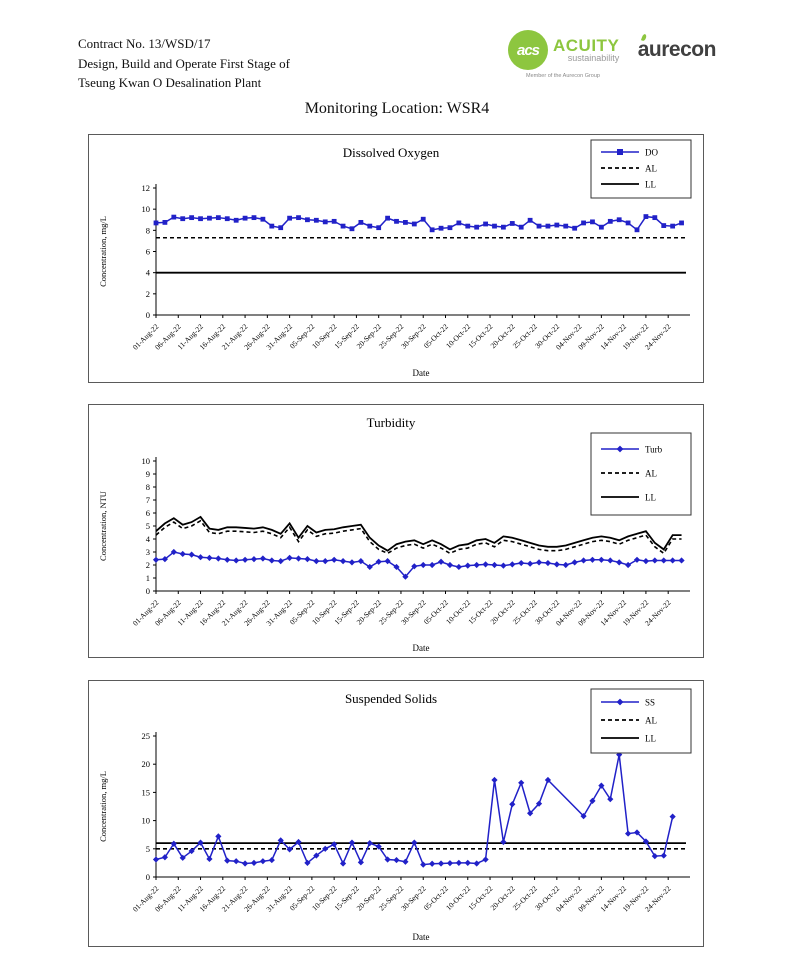 This screenshot has width=794, height=965. I want to click on svg-text: 5, so click(148, 849).